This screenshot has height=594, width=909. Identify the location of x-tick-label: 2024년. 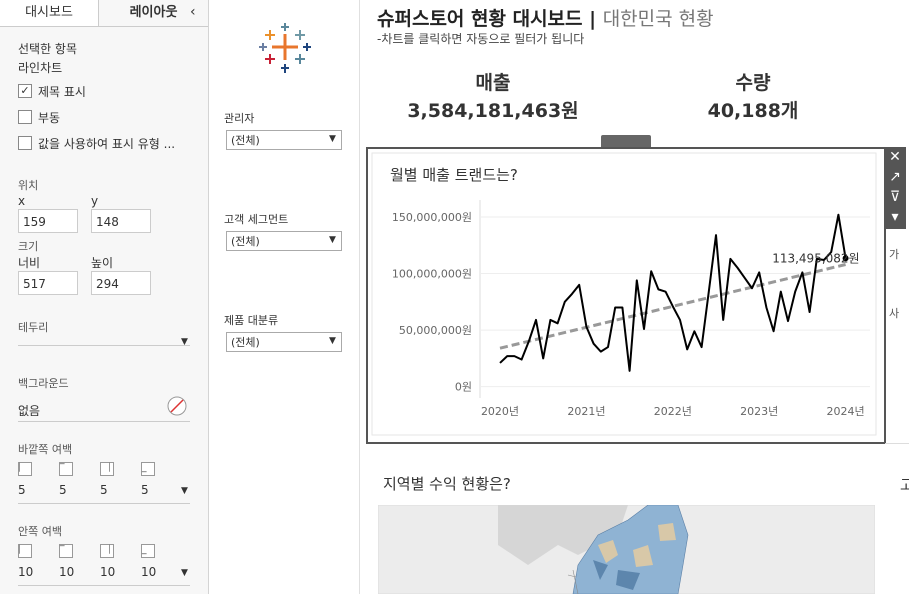
(846, 411).